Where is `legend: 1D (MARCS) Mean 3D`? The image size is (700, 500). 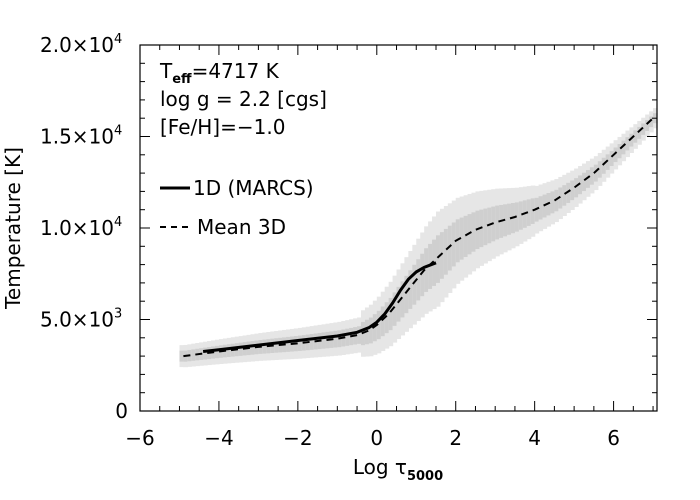
legend: 1D (MARCS) Mean 3D is located at coordinates (237, 207).